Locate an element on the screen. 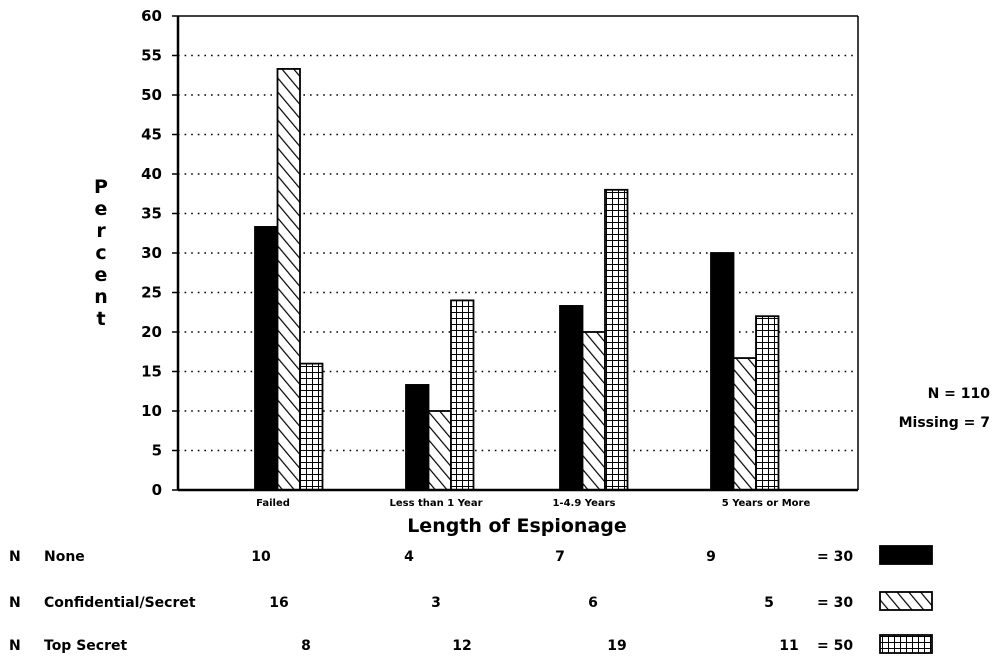  count-cell: 11 is located at coordinates (788, 646).